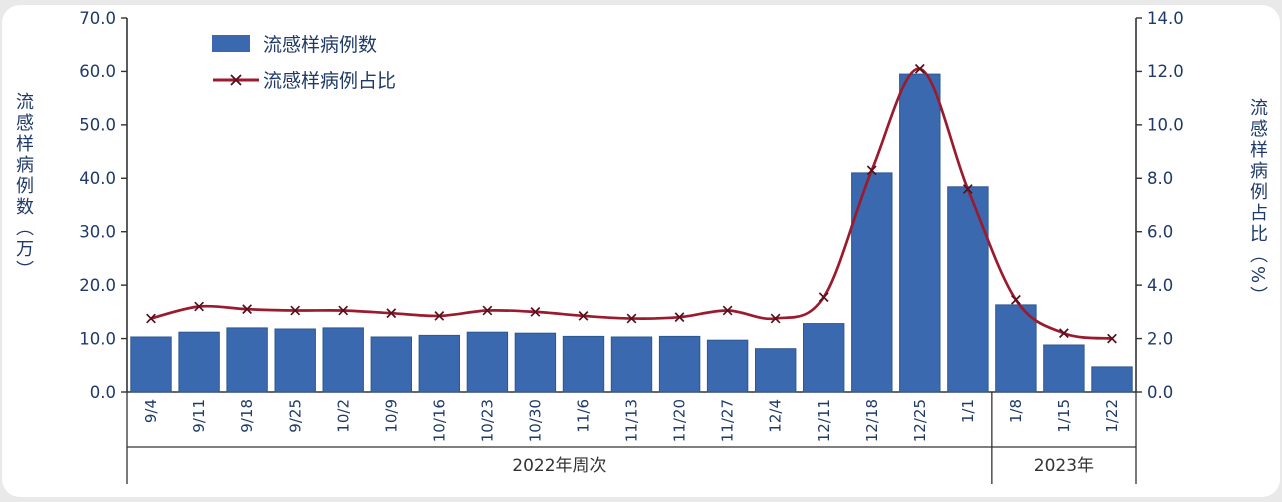 This screenshot has height=502, width=1282. Describe the element at coordinates (23, 186) in the screenshot. I see `left-axis-title: 流感样病例数（万）` at that location.